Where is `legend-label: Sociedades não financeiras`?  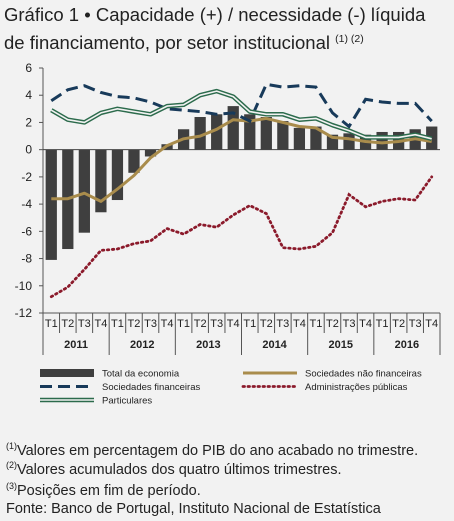 legend-label: Sociedades não financeiras is located at coordinates (363, 374).